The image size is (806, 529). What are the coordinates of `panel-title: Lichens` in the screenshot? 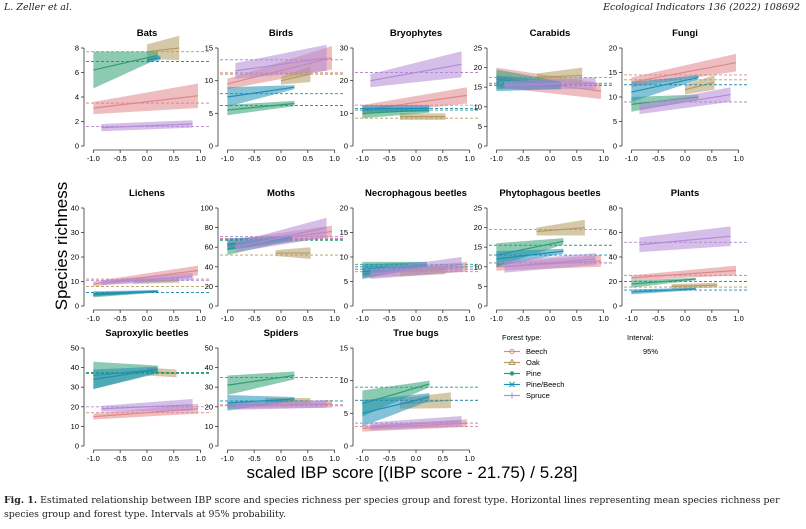 It's located at (147, 193).